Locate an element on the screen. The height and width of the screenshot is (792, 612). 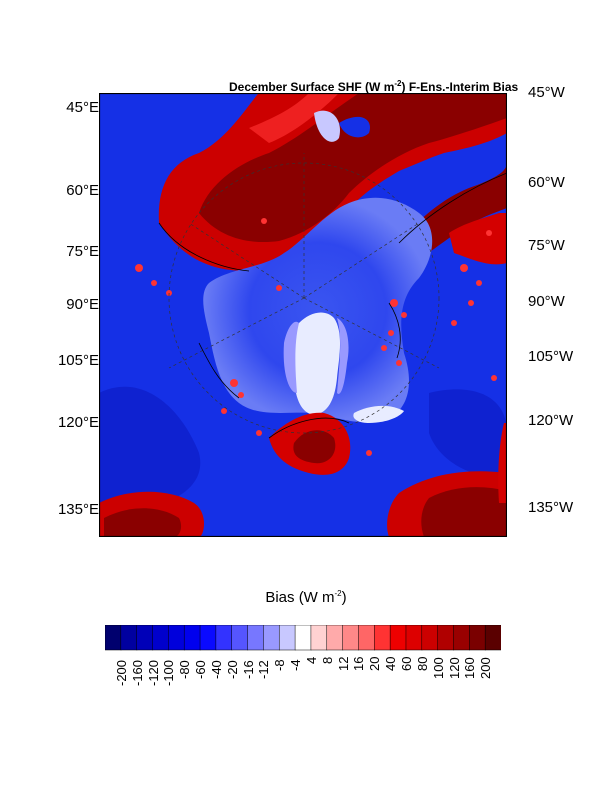
colorbar-tick-label: 20 is located at coordinates (375, 663).